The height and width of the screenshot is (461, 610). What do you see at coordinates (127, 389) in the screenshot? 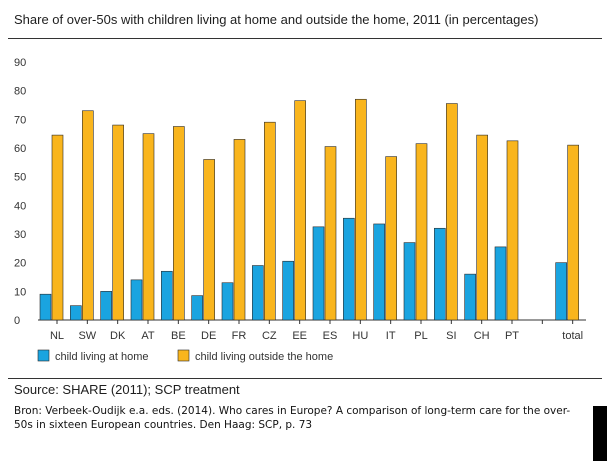
I see `source-note: Source: SHARE (2011); SCP treatment` at bounding box center [127, 389].